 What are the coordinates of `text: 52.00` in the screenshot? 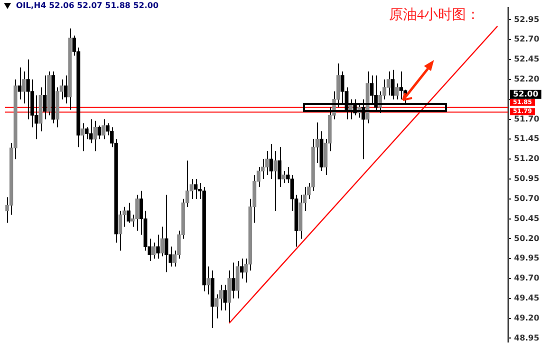 It's located at (526, 93).